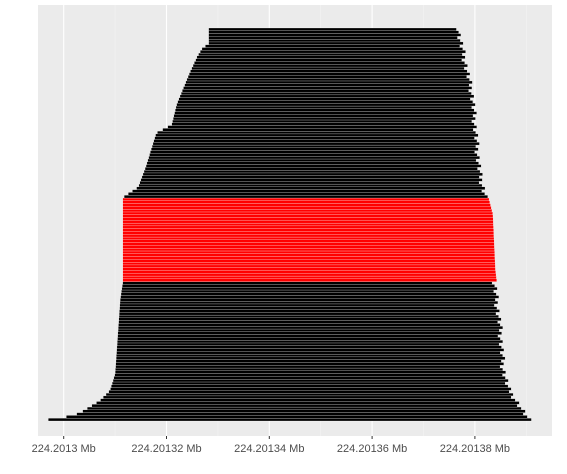 This screenshot has width=567, height=474. I want to click on x-tick-label: 224.2013 Mb, so click(64, 449).